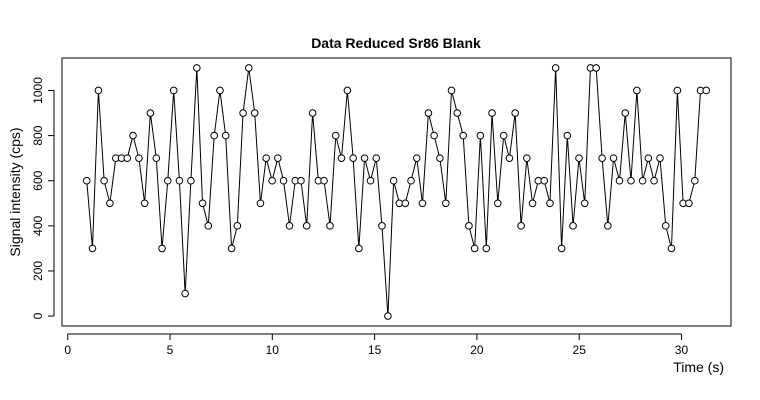 The width and height of the screenshot is (760, 400). Describe the element at coordinates (67, 350) in the screenshot. I see `x-tick-label: 0` at that location.